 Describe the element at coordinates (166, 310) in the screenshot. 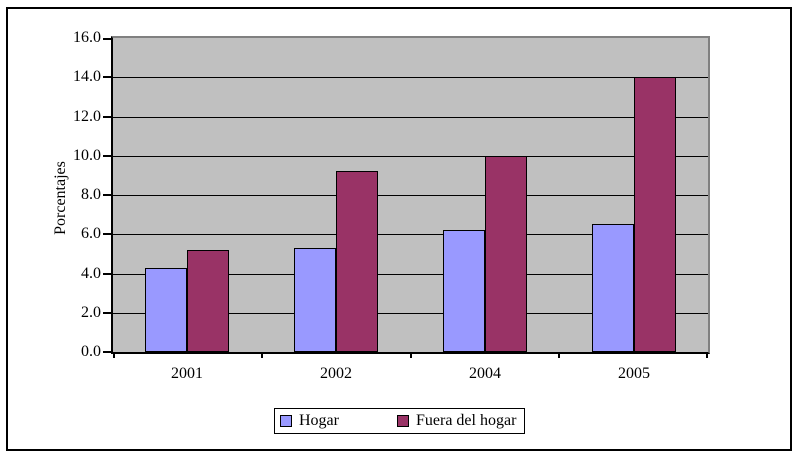

I see `bar-hogar-2001` at that location.